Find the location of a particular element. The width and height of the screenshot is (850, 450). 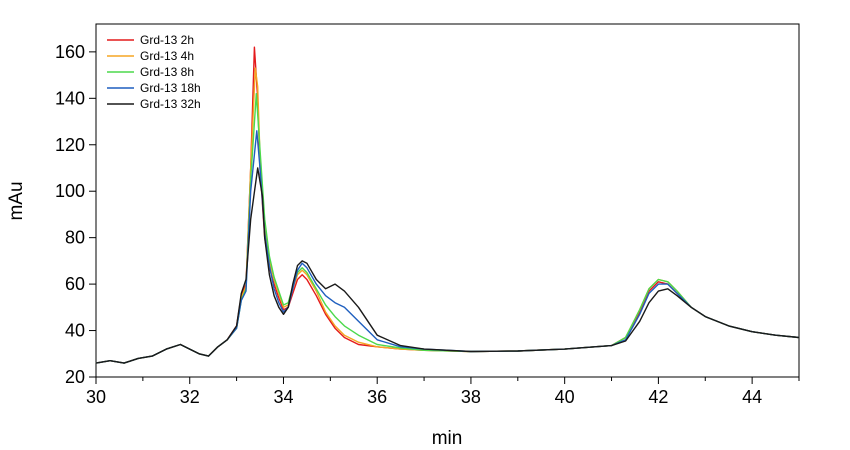

x-tick-label: 44 is located at coordinates (752, 397).